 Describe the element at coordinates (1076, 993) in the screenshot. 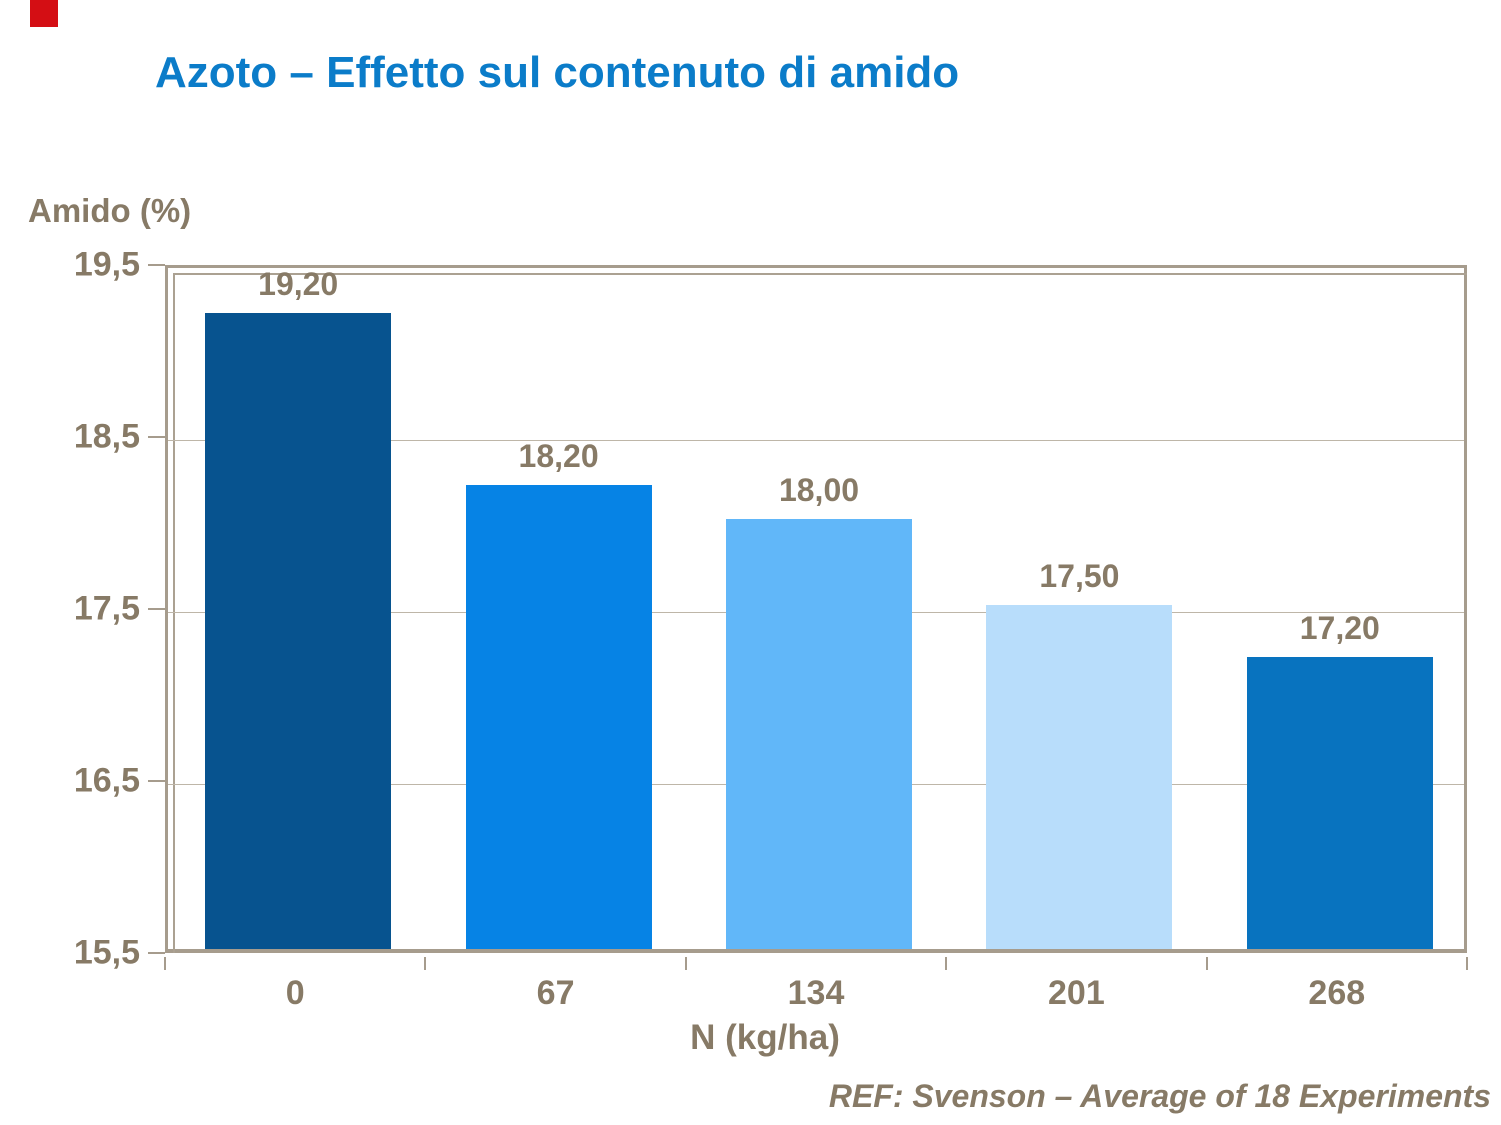

I see `x-category-label-201: 201` at that location.